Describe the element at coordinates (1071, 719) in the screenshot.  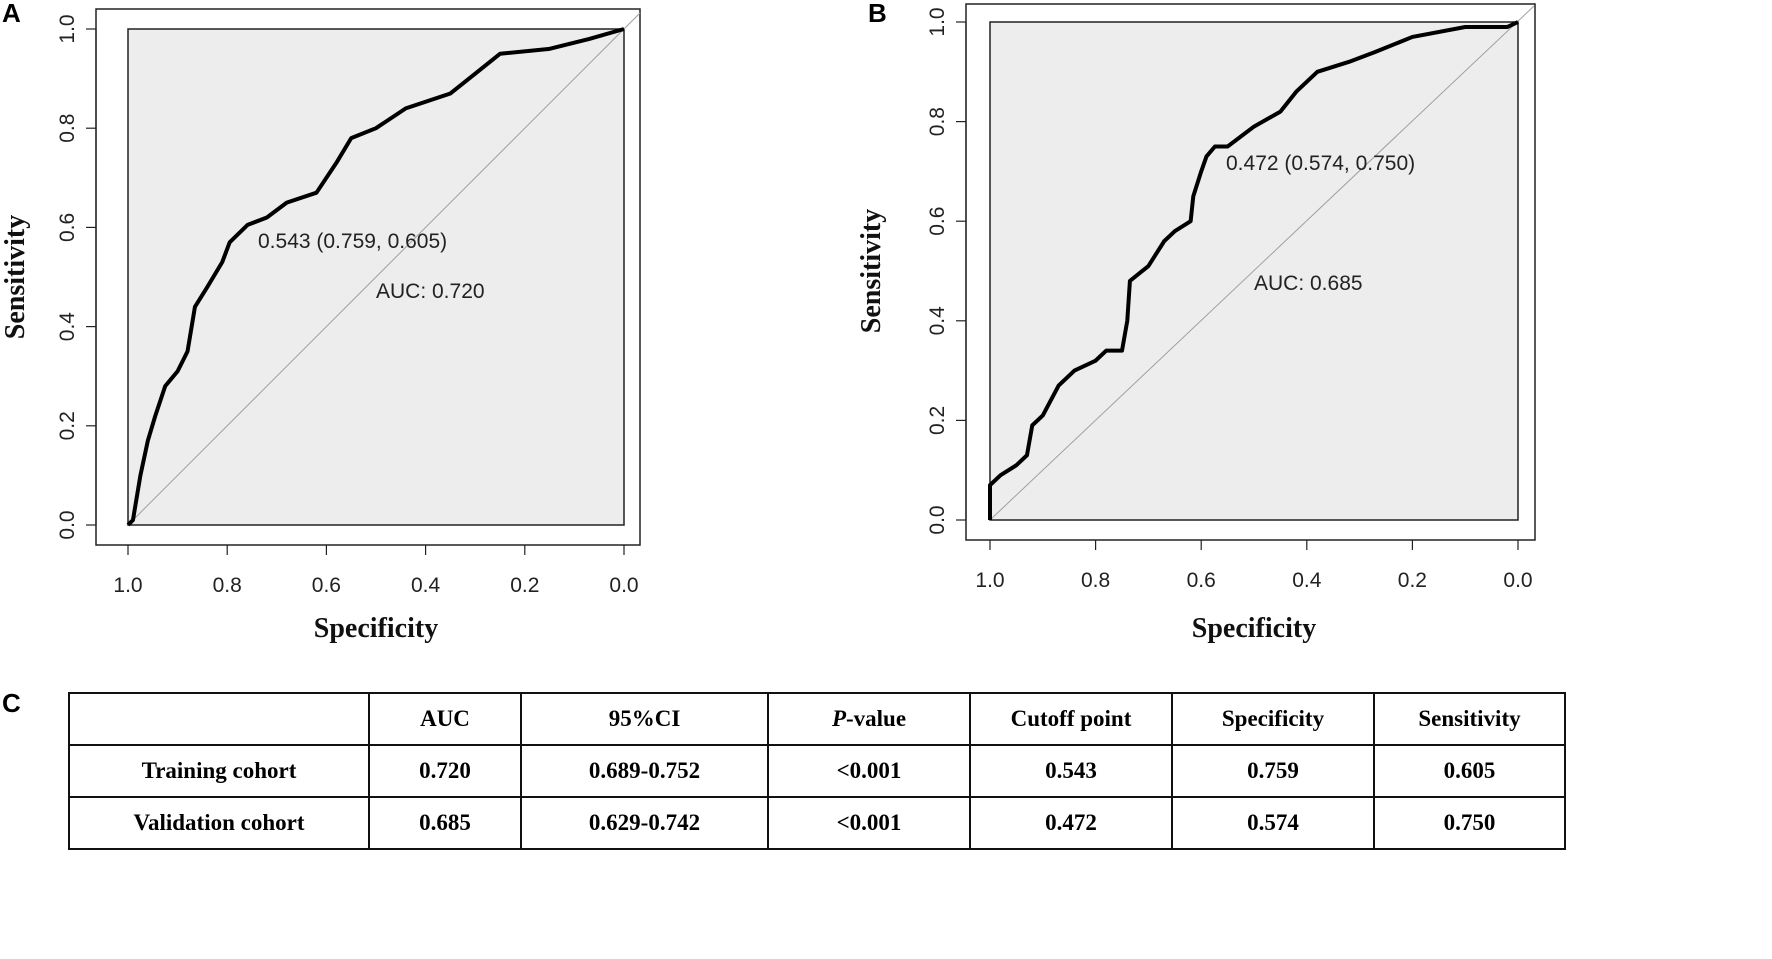
I see `header-cutoff: Cutoff point` at that location.